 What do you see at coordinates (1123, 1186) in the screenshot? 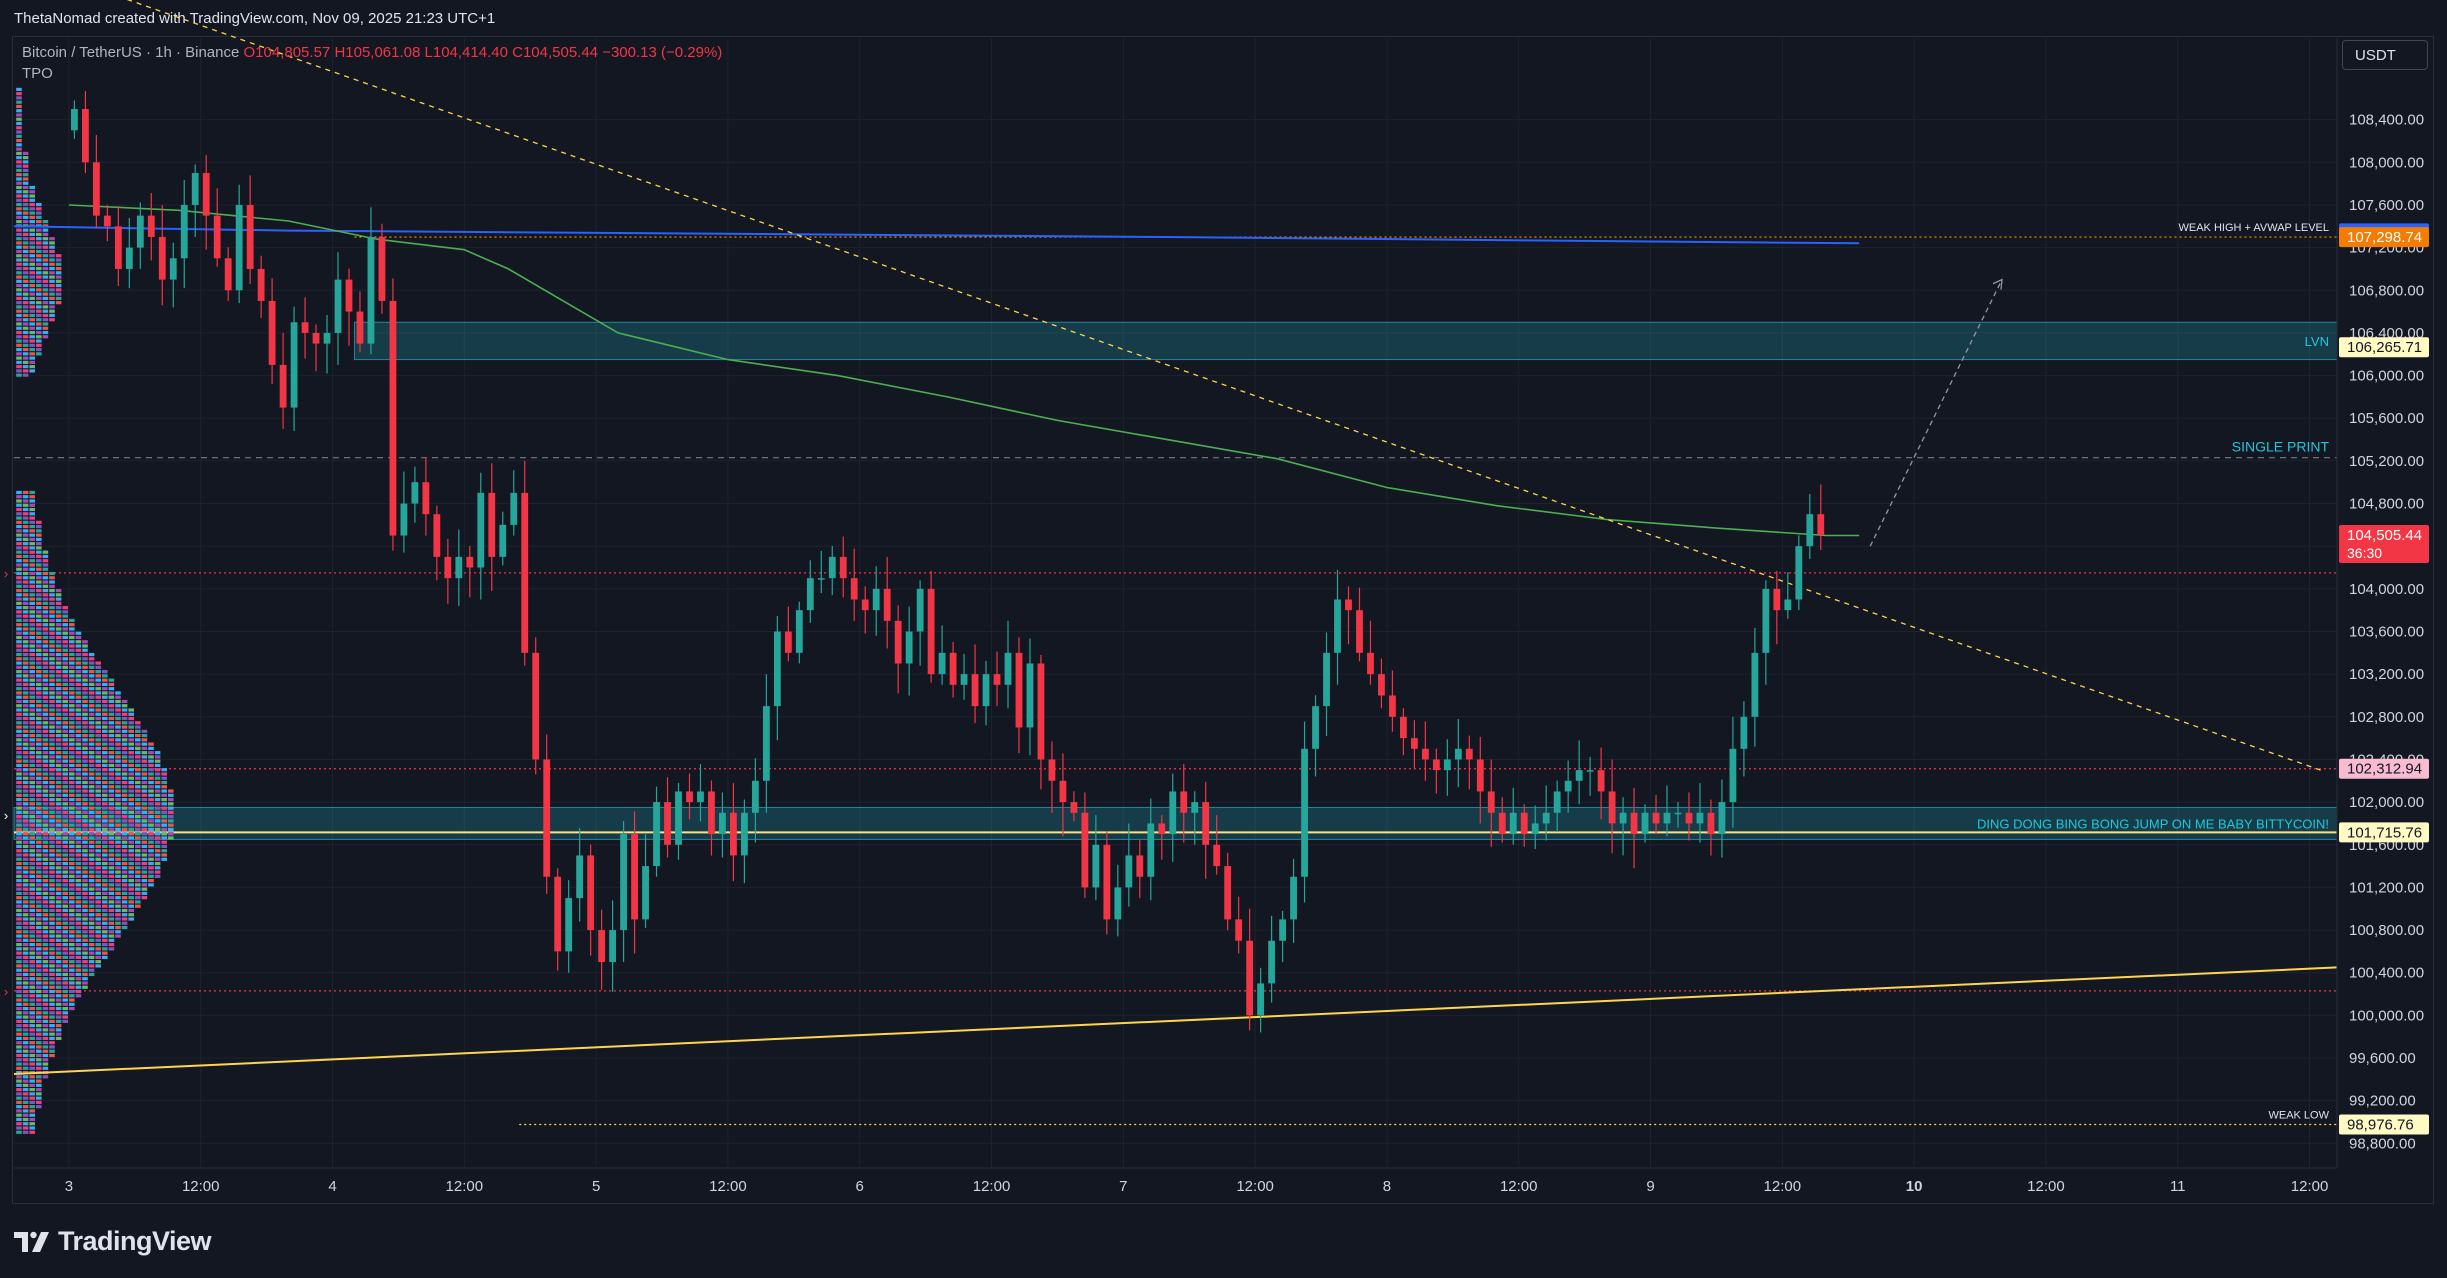
I see `x-tick-label-8: 7` at bounding box center [1123, 1186].